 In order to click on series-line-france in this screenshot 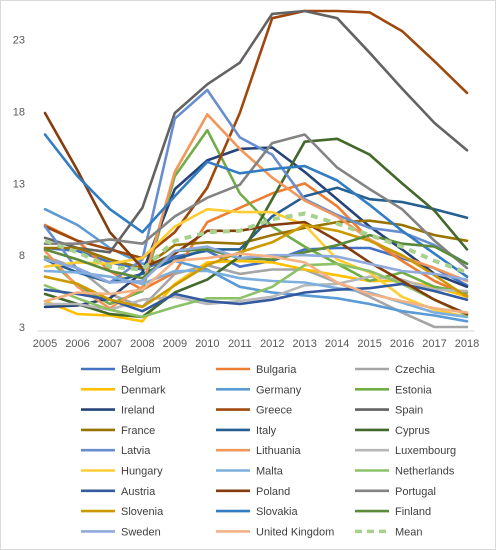, I will do `click(256, 244)`.